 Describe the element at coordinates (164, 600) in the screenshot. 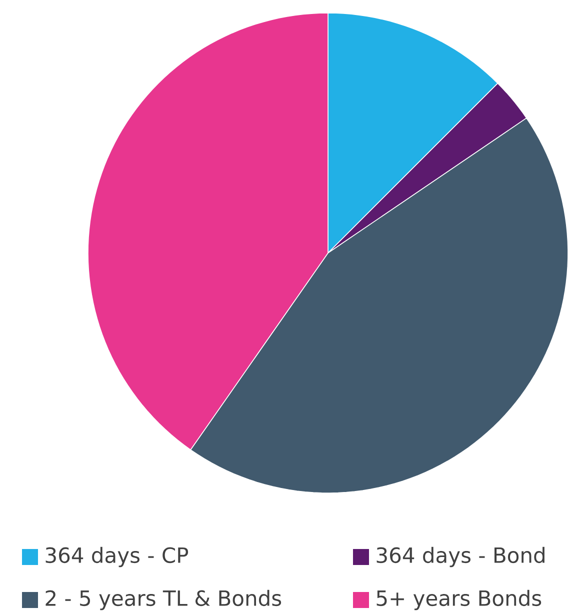

I see `legend-label: 2 - 5 years TL & Bonds` at that location.